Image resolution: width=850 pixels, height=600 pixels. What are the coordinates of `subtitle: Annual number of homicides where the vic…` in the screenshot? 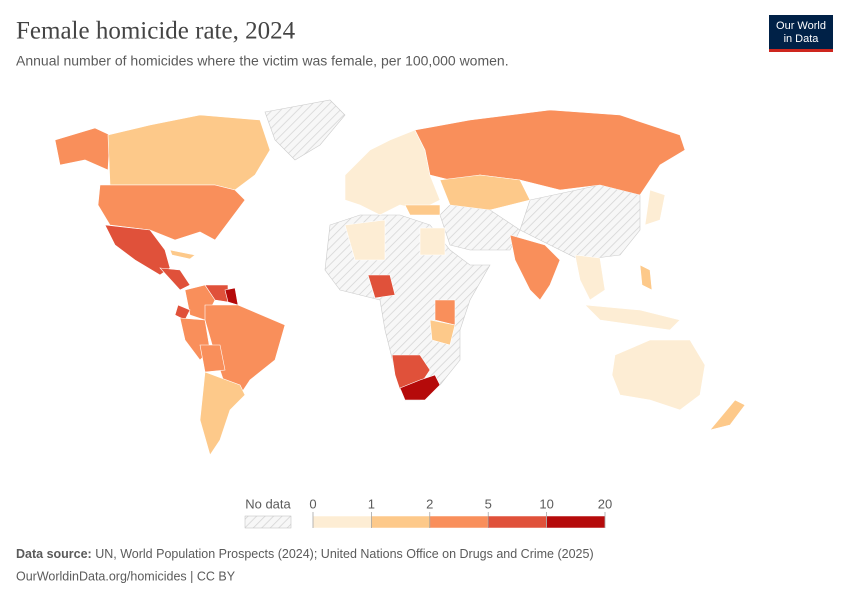 It's located at (262, 61).